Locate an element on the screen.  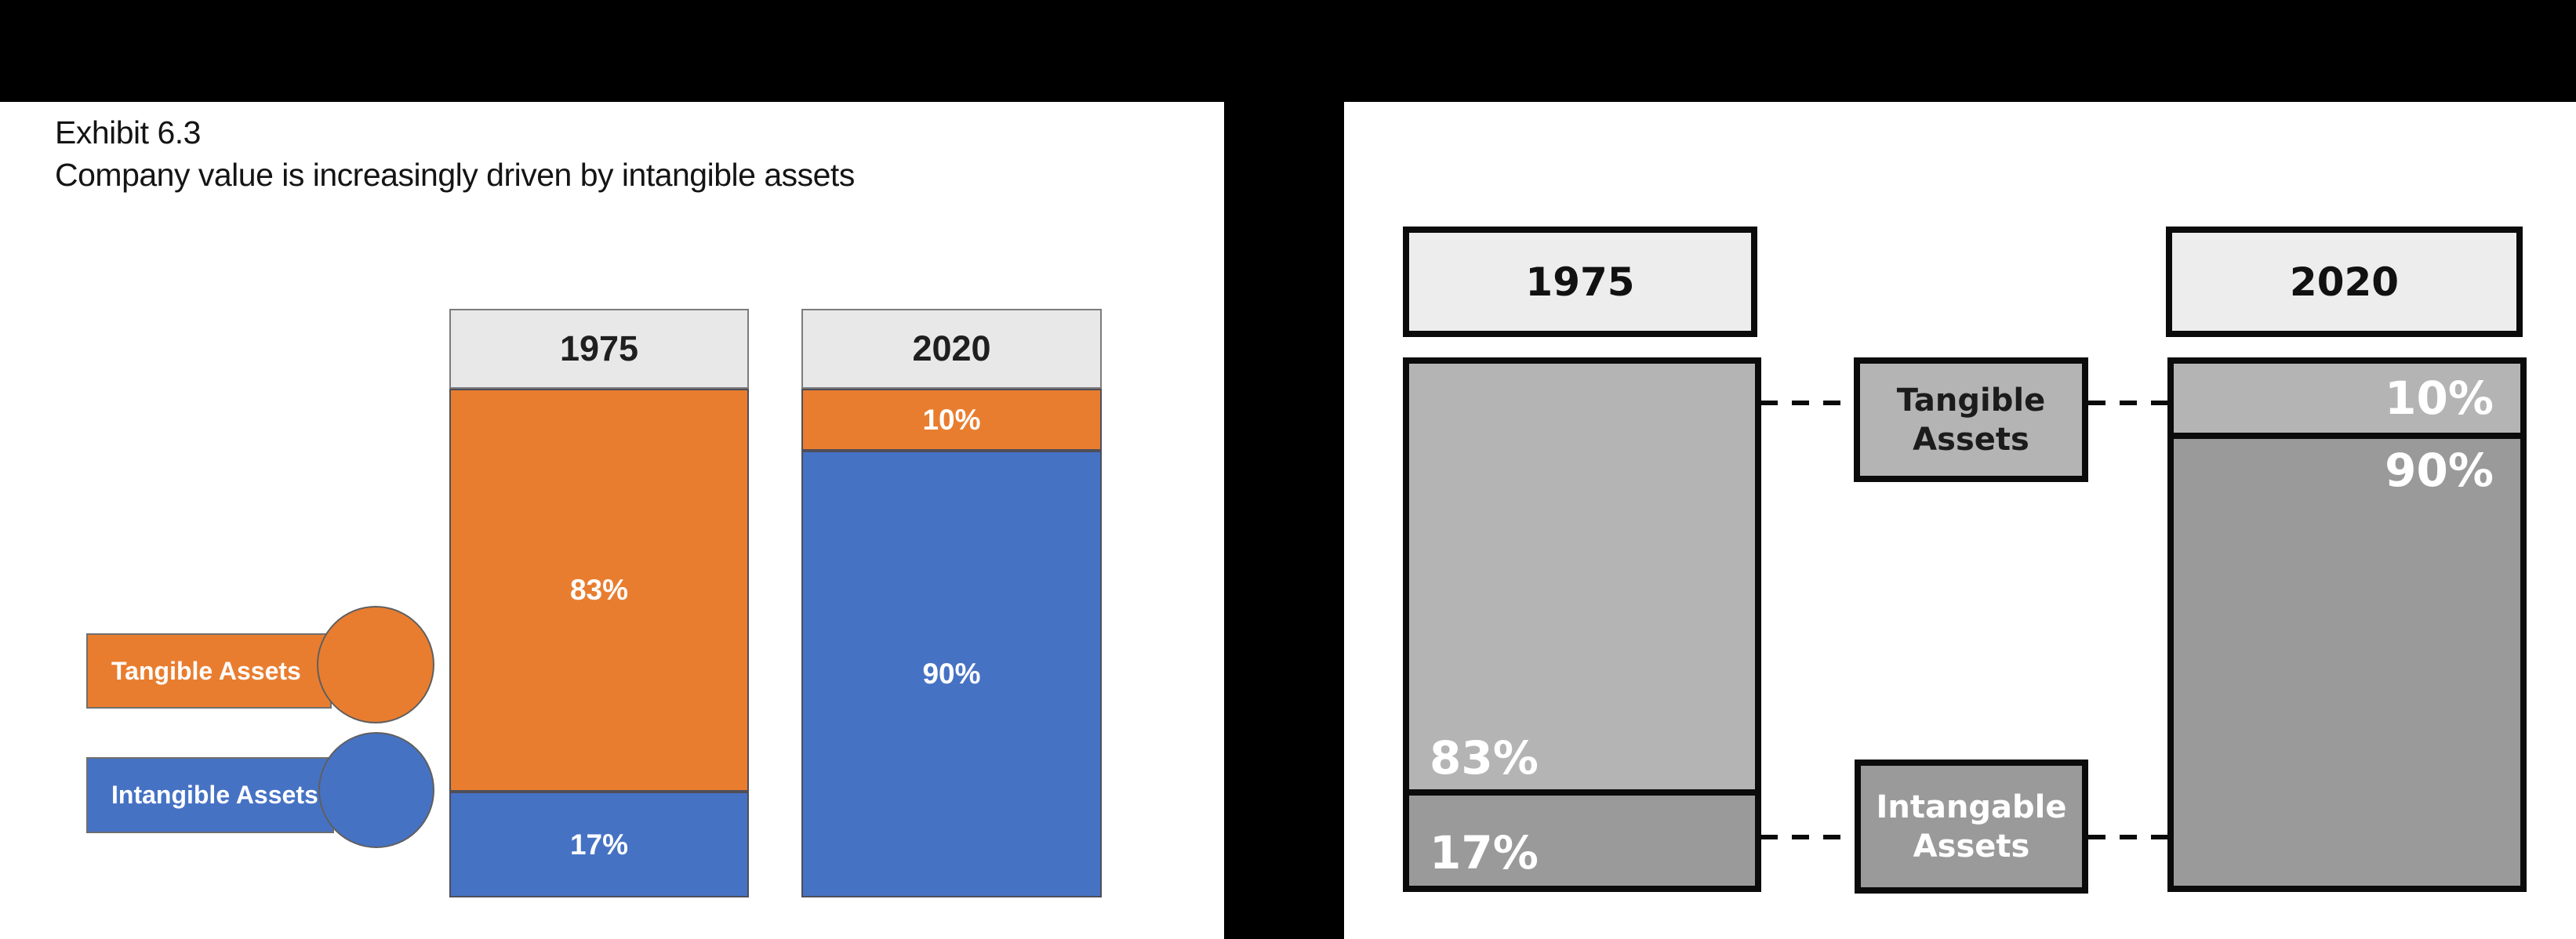
left-chart-2020-intangible-segment: 90% is located at coordinates (951, 674).